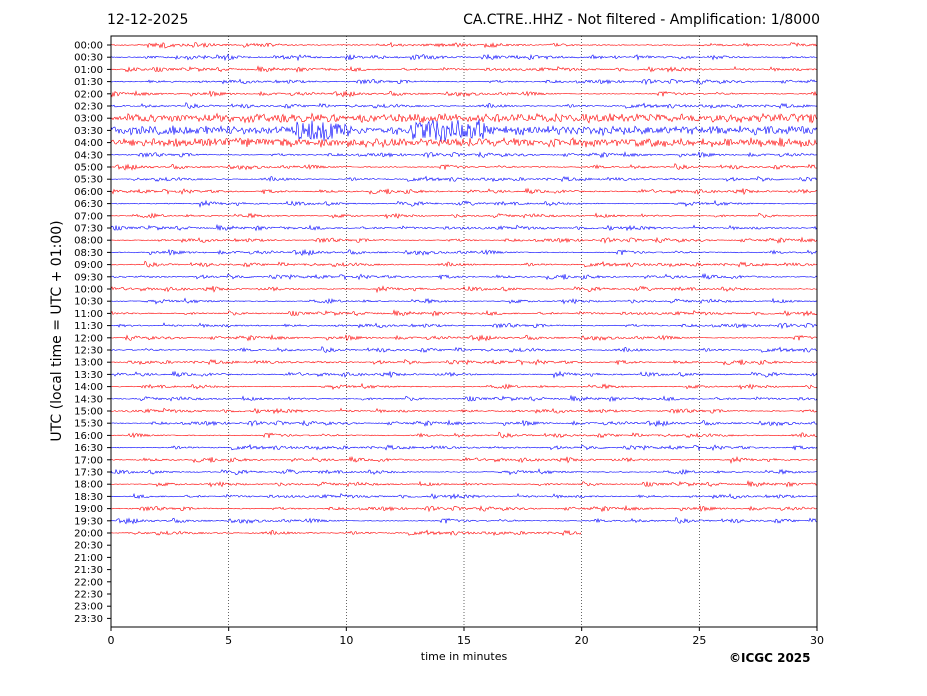 Image resolution: width=927 pixels, height=696 pixels. I want to click on y-tick-label: 12:30, so click(88, 351).